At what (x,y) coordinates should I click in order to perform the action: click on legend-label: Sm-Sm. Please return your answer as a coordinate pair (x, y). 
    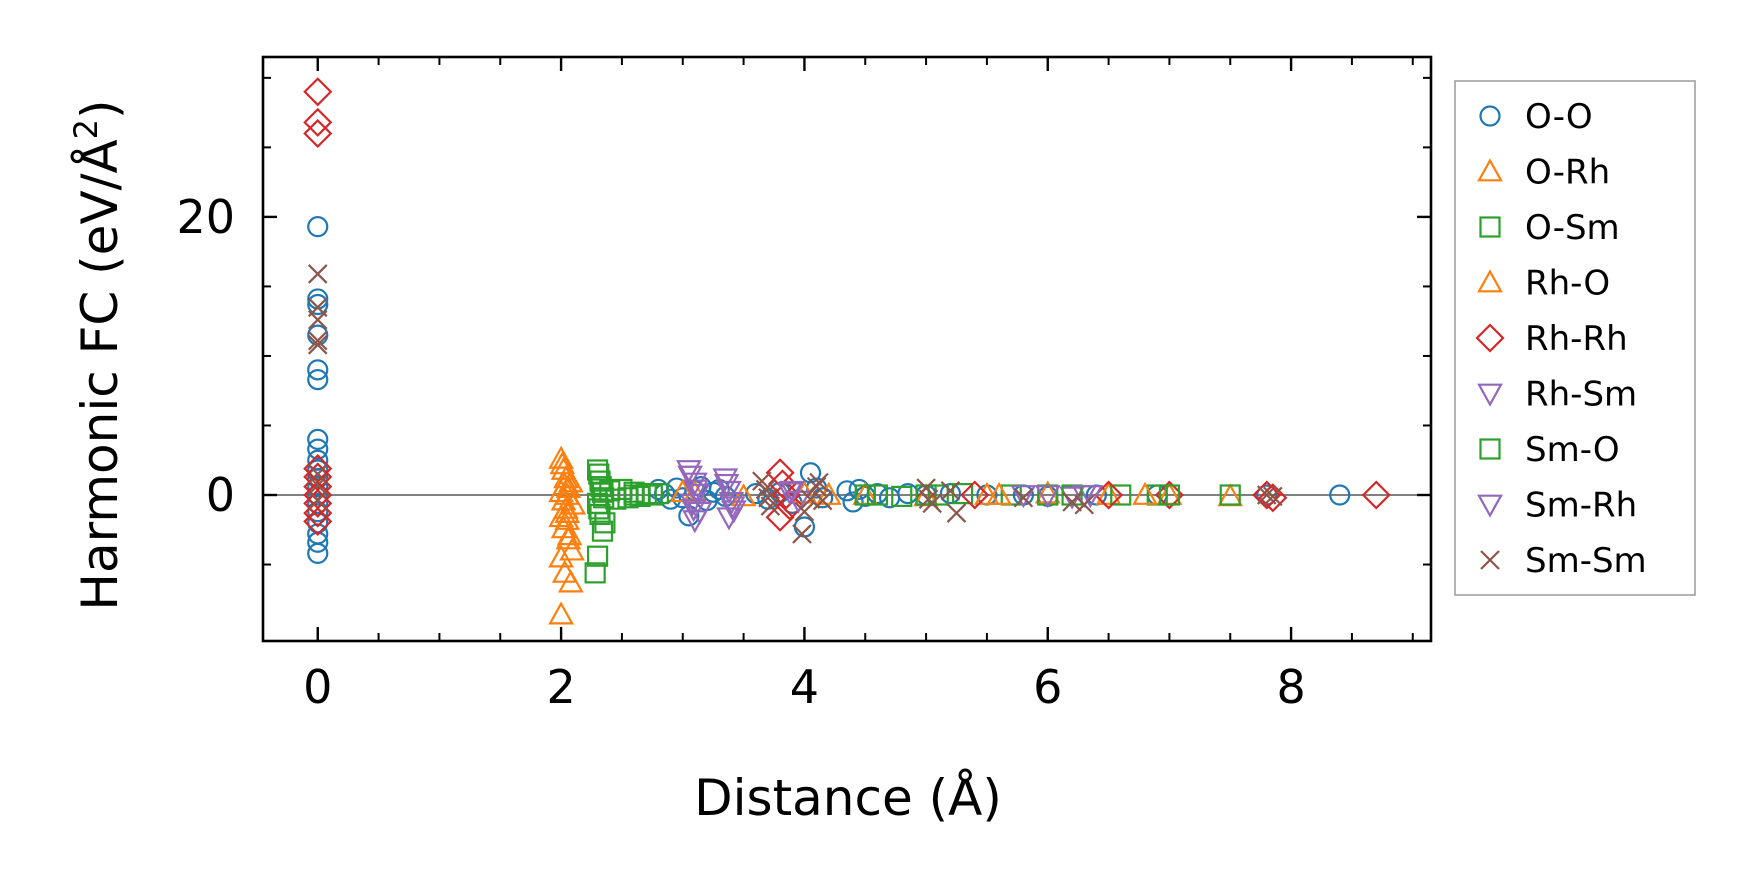
    Looking at the image, I should click on (1586, 561).